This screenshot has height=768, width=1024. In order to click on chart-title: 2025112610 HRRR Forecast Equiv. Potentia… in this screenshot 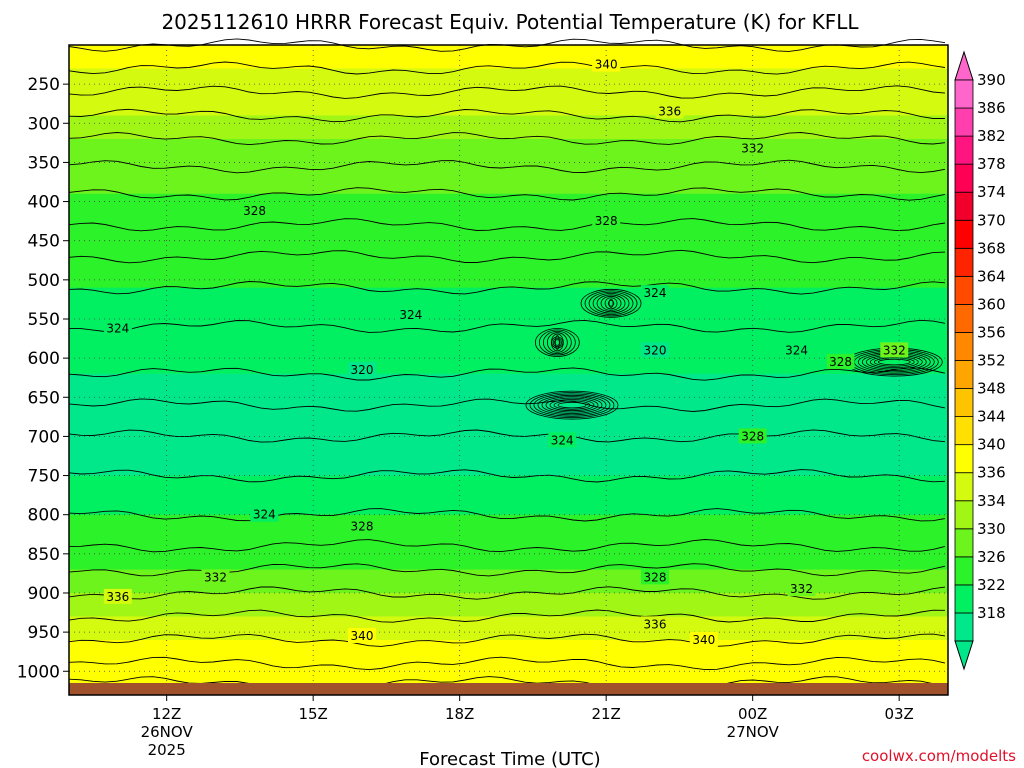, I will do `click(510, 22)`.